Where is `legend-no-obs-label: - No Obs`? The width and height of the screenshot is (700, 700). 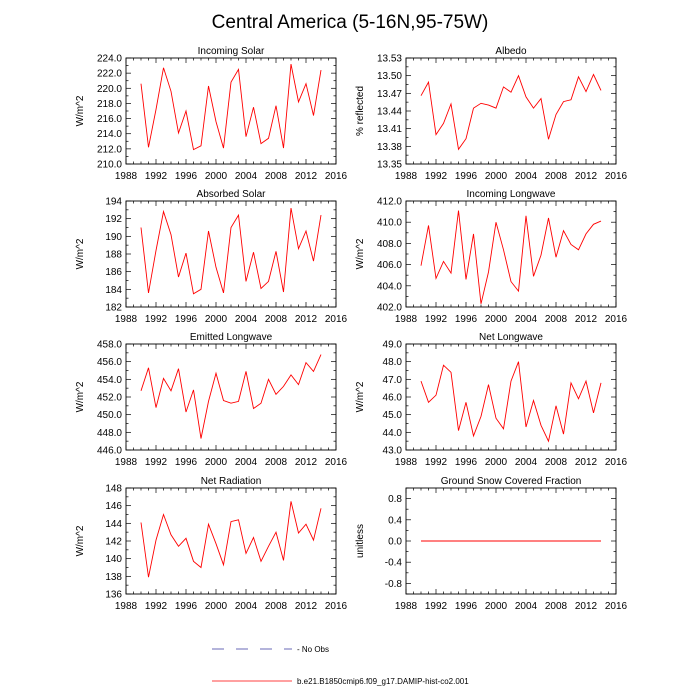 legend-no-obs-label: - No Obs is located at coordinates (313, 649).